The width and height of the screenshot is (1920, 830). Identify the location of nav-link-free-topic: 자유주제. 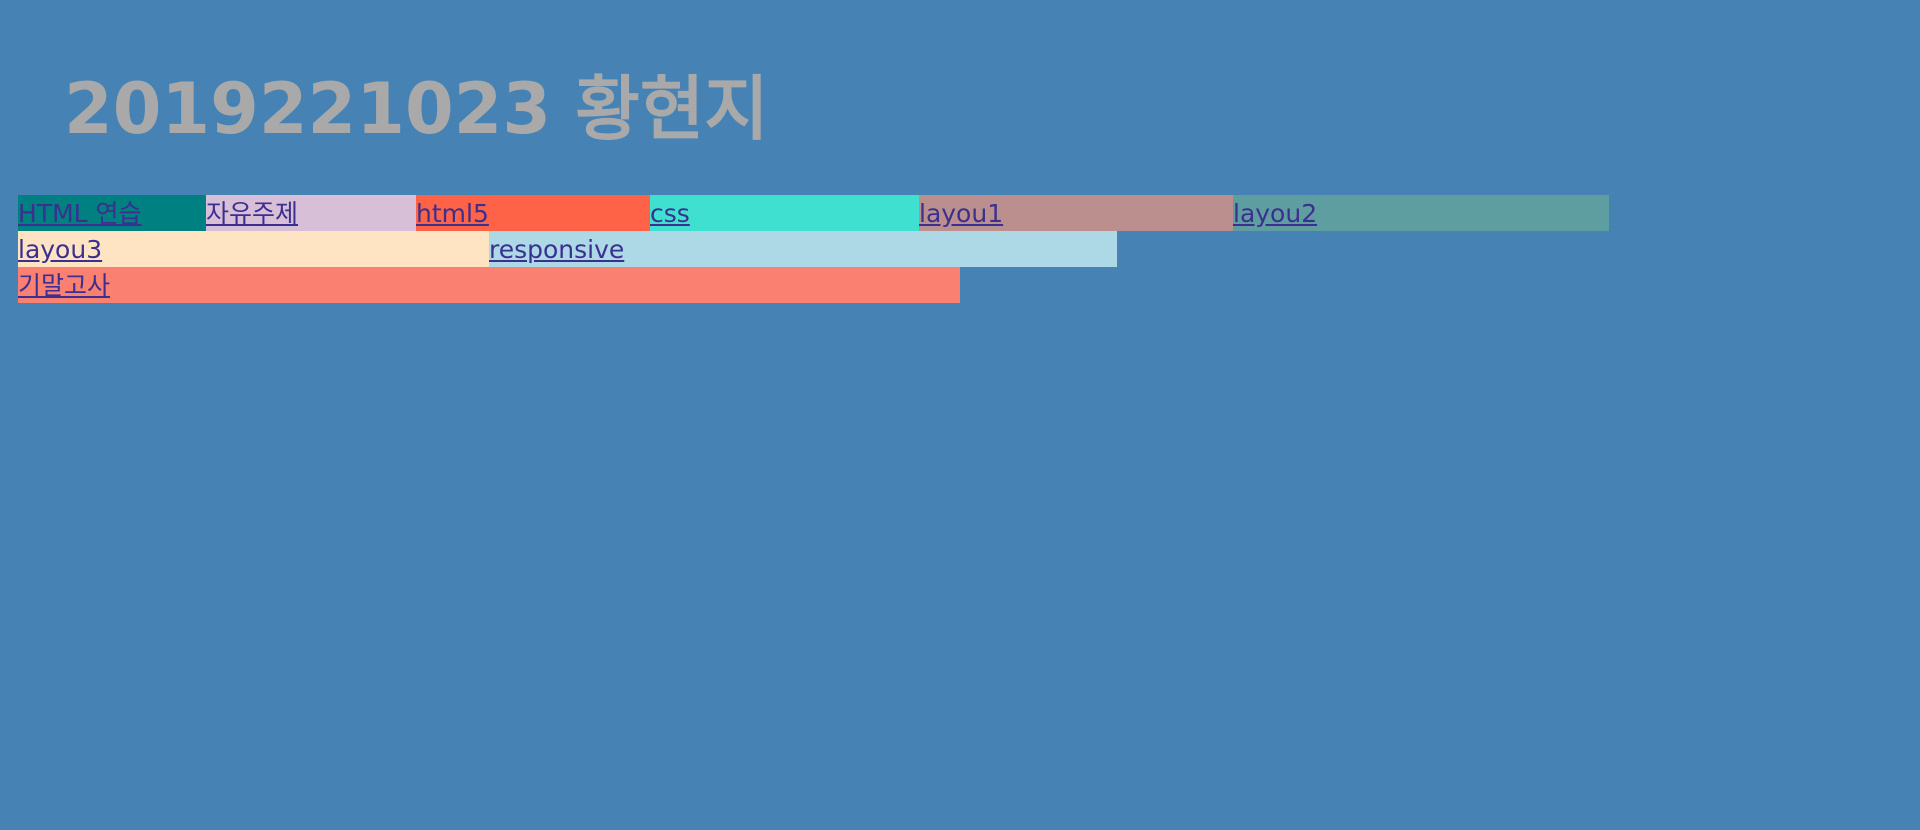
(311, 213).